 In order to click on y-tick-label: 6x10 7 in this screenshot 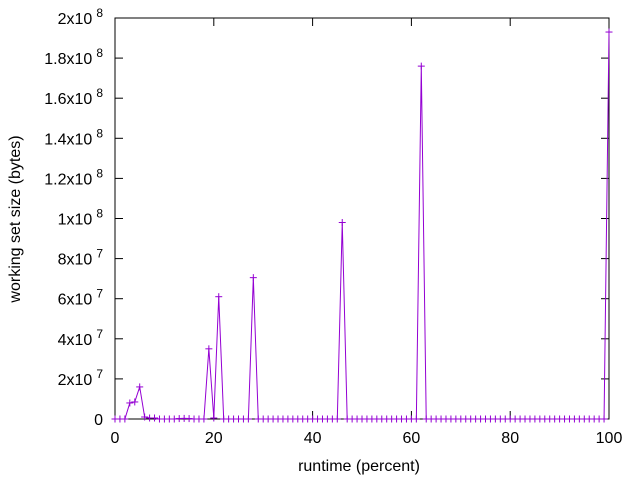, I will do `click(81, 298)`.